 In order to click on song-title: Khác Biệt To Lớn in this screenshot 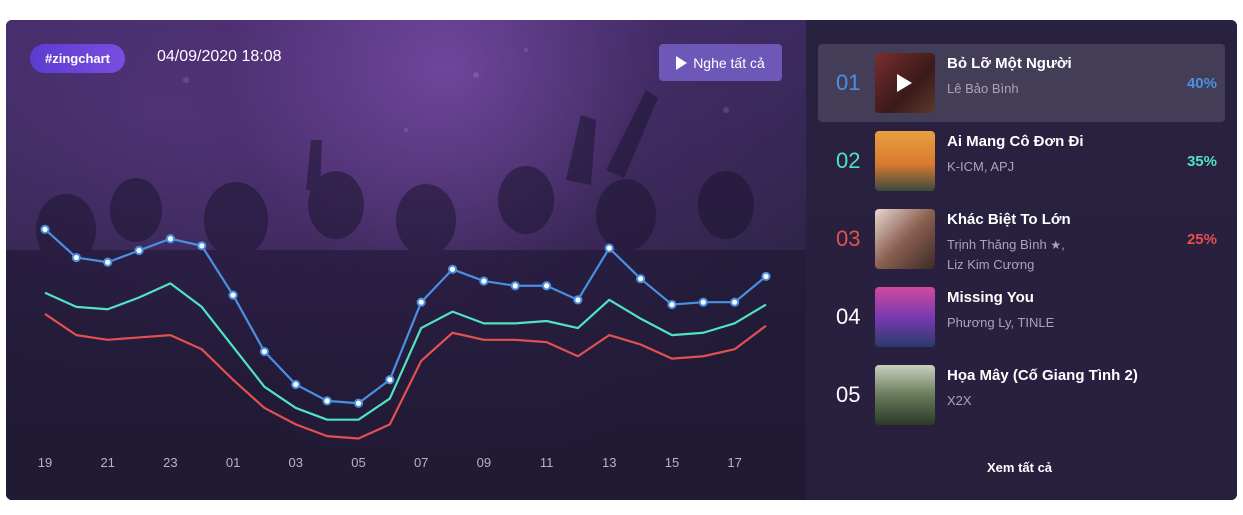, I will do `click(1009, 219)`.